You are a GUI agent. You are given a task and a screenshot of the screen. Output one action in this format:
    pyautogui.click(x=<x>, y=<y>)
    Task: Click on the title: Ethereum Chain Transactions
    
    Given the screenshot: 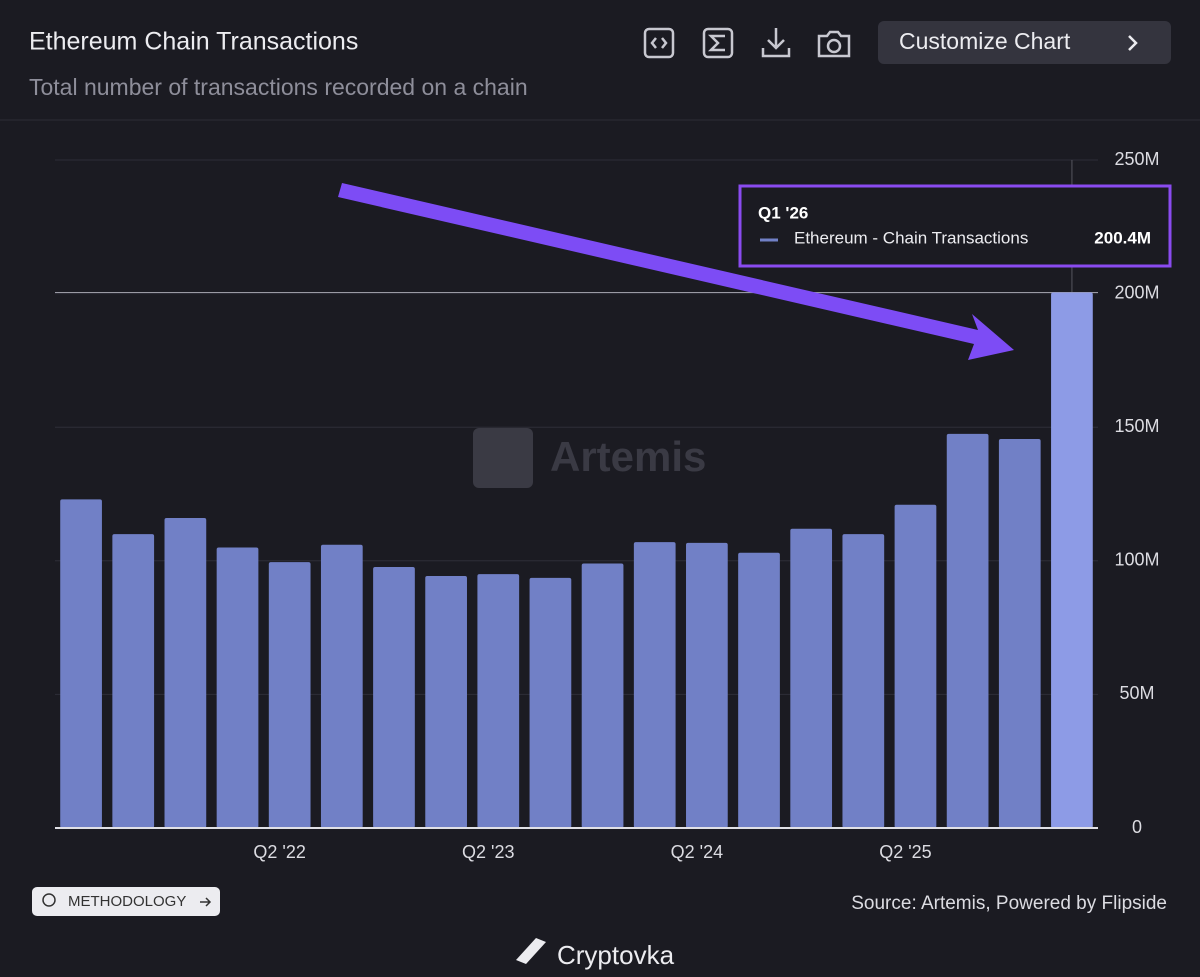 What is the action you would take?
    pyautogui.click(x=193, y=42)
    